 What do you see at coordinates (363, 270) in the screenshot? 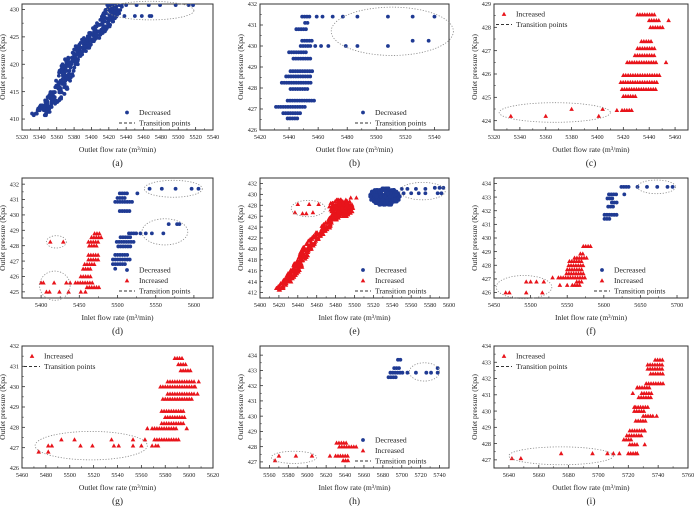
I see `legend-circle-icon` at bounding box center [363, 270].